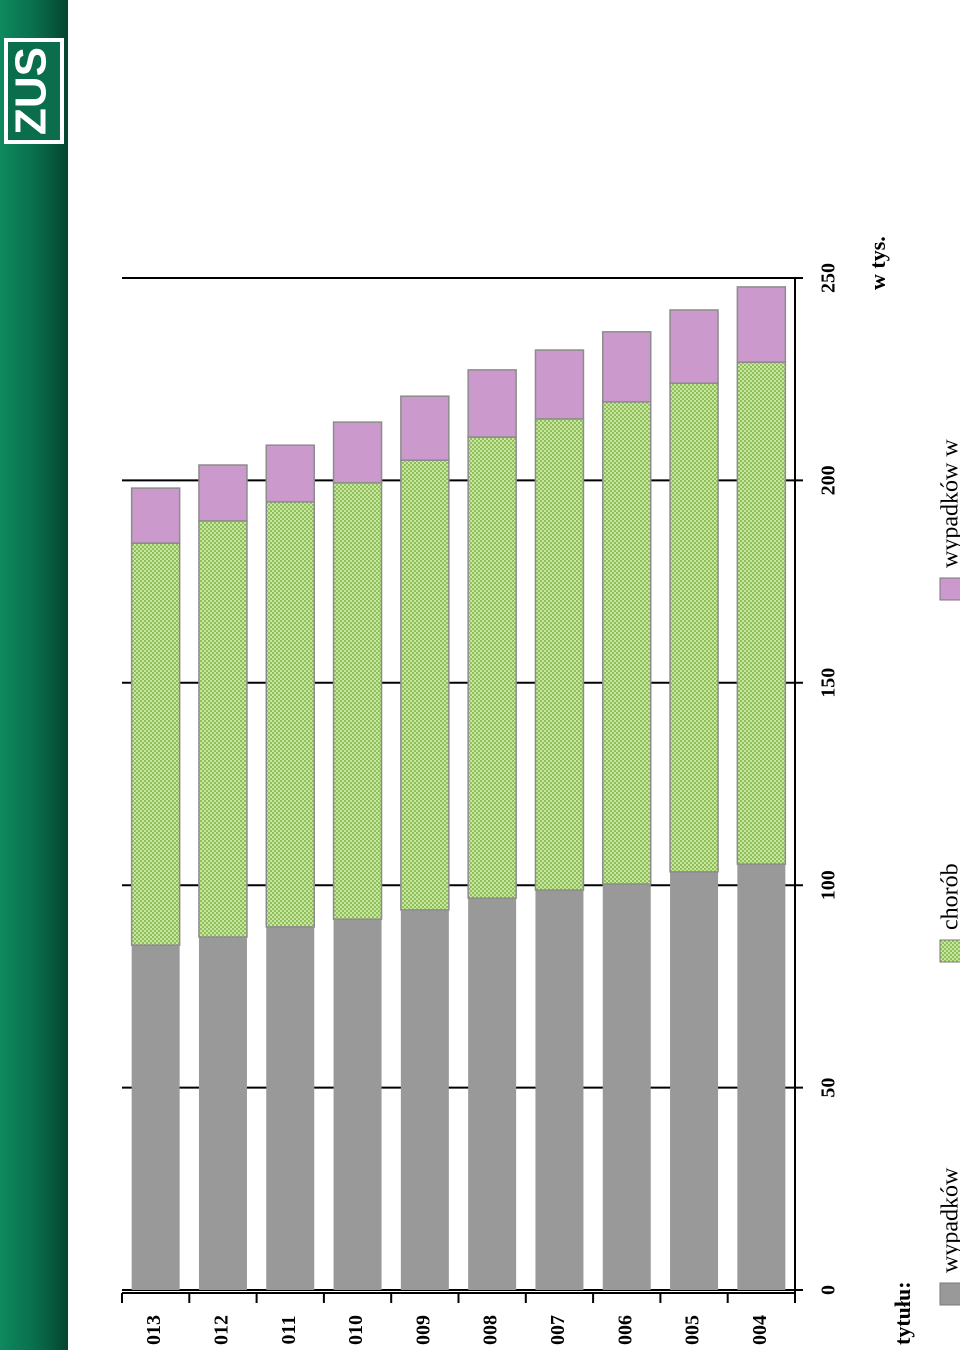 The image size is (960, 1350). I want to click on y-tick-label: 0, so click(829, 1290).